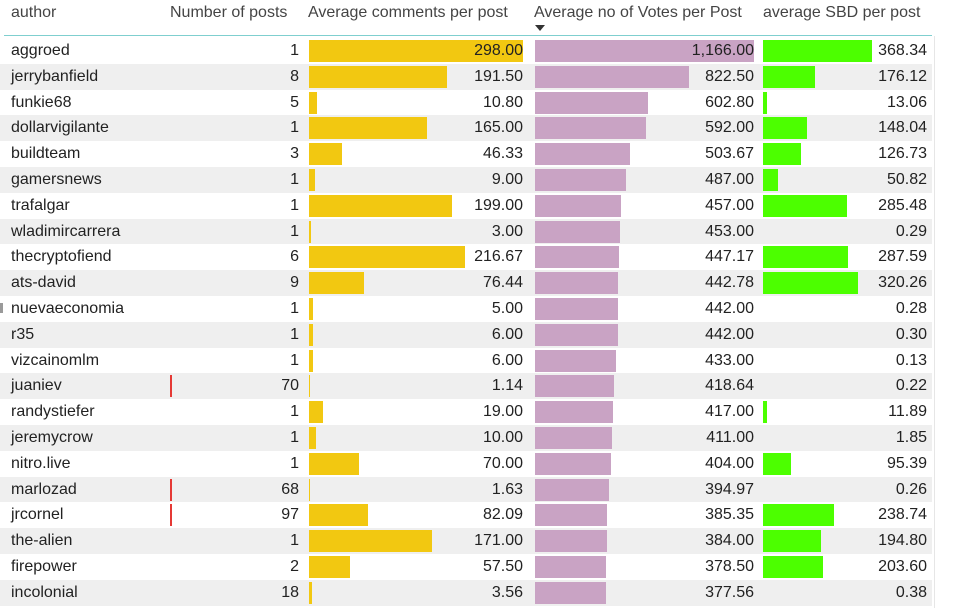 The image size is (965, 608). Describe the element at coordinates (466, 179) in the screenshot. I see `table-row: gamersnews 1 9.00 487.00 50.82` at that location.